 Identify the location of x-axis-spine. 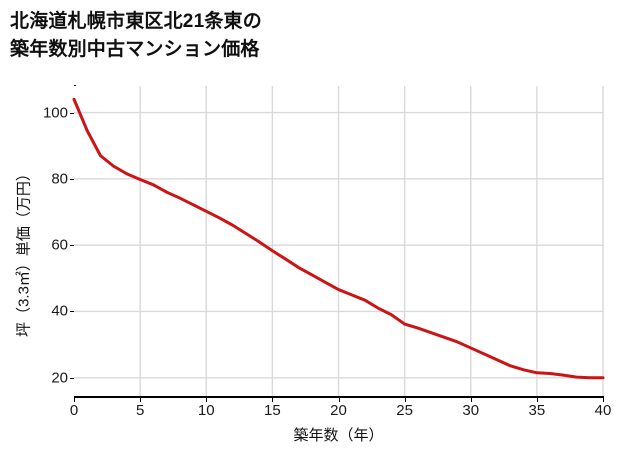
(339, 397).